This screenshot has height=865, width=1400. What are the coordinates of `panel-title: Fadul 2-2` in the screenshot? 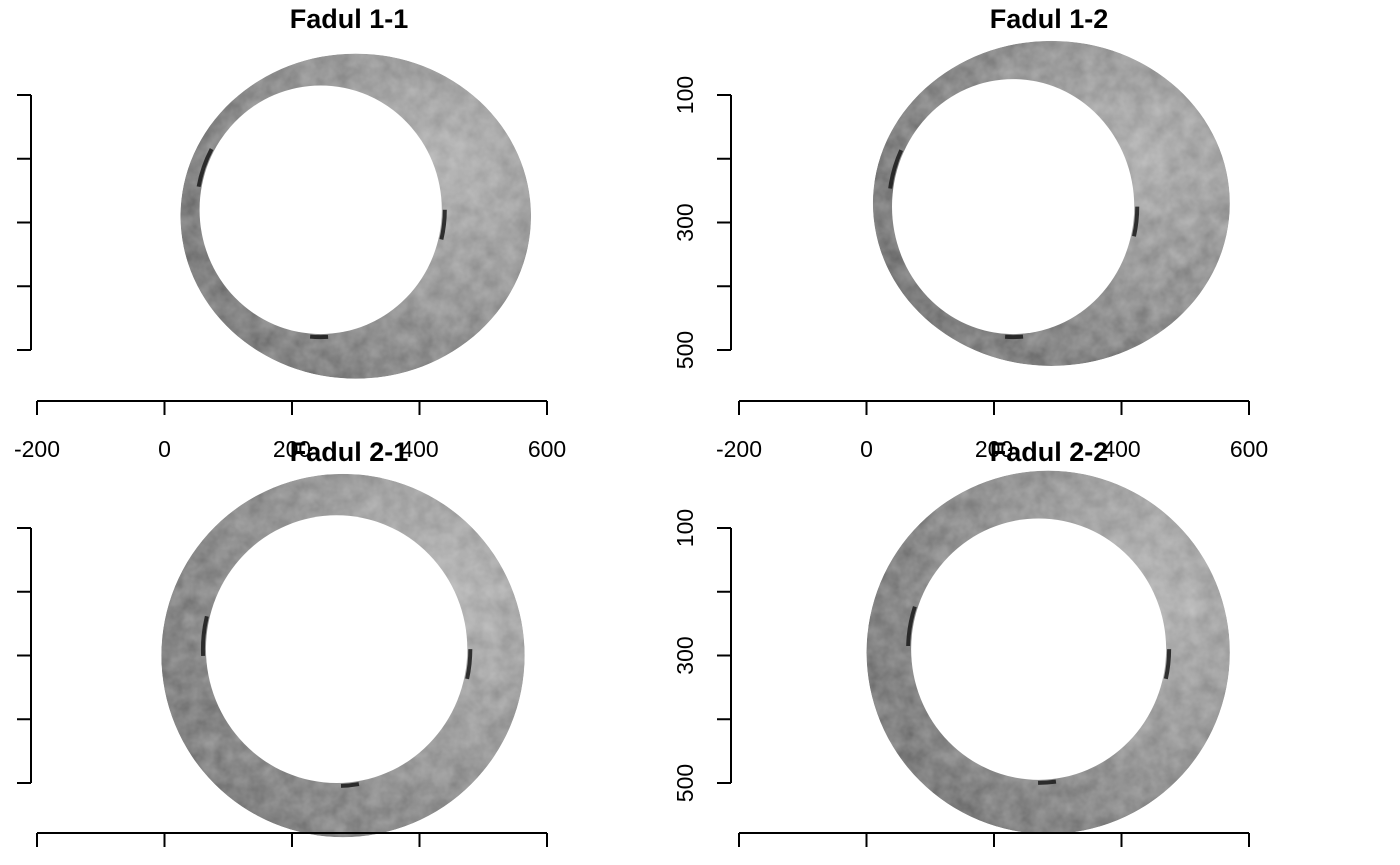 It's located at (1049, 452).